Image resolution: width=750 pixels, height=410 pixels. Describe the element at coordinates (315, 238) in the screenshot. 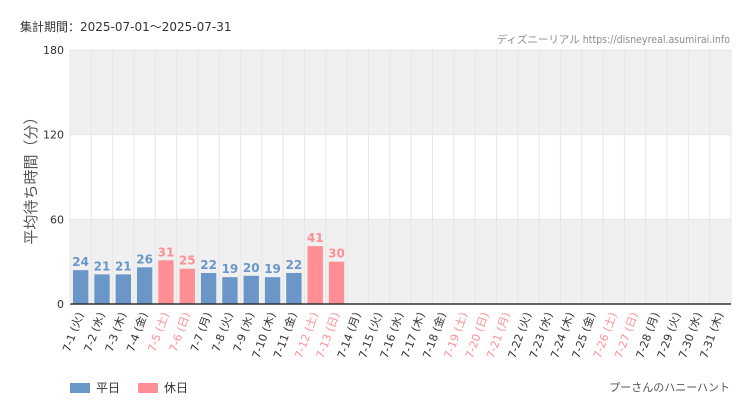

I see `bar-value-label: 41` at that location.